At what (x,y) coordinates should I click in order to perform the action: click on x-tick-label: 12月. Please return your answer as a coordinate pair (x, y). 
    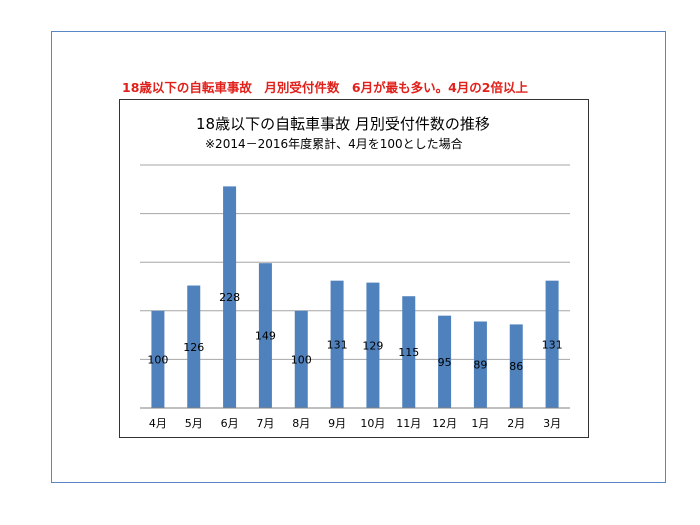
    Looking at the image, I should click on (444, 423).